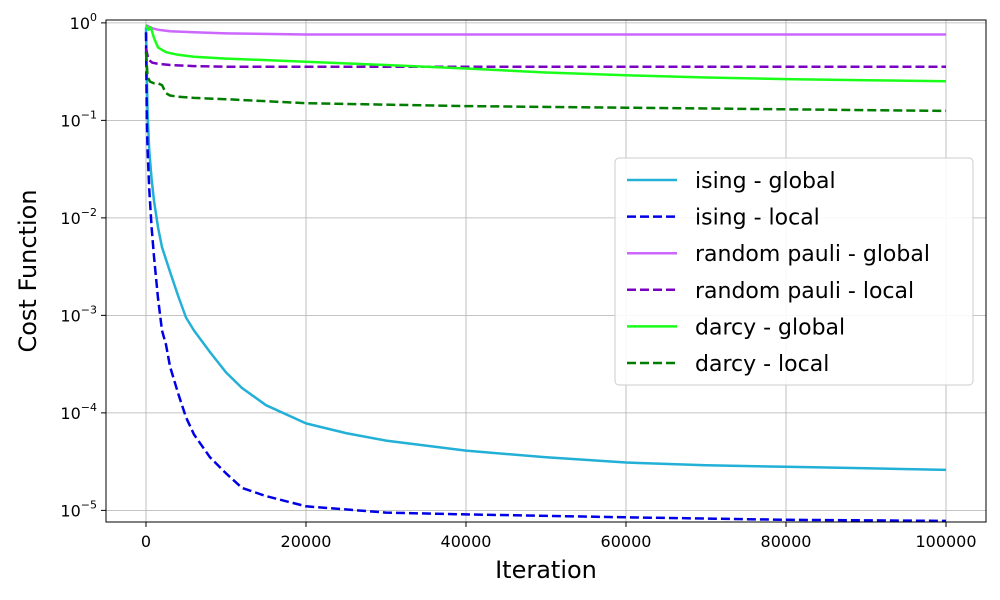 The image size is (1000, 600). Describe the element at coordinates (83, 265) in the screenshot. I see `y-axis: 10⁻⁵ 10⁻⁴ 10⁻³ 10⁻² 10⁻¹ 10⁰` at that location.